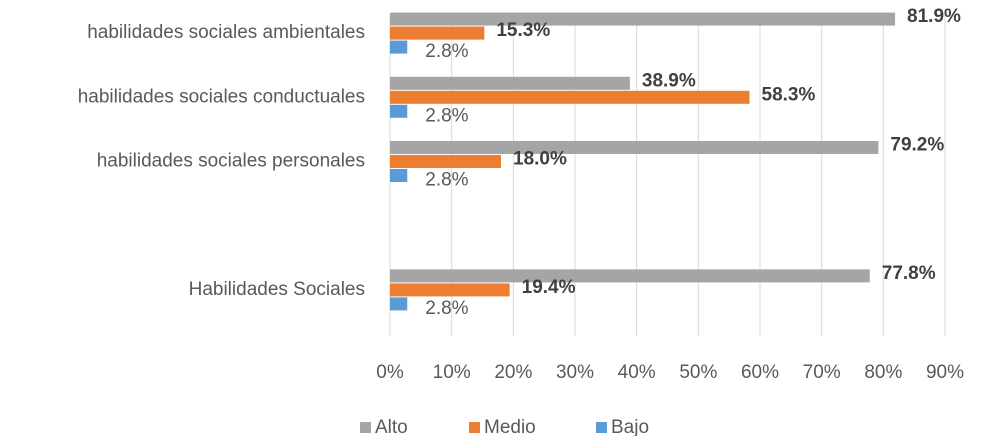 Image resolution: width=981 pixels, height=436 pixels. I want to click on data-label: 79.2%, so click(917, 145).